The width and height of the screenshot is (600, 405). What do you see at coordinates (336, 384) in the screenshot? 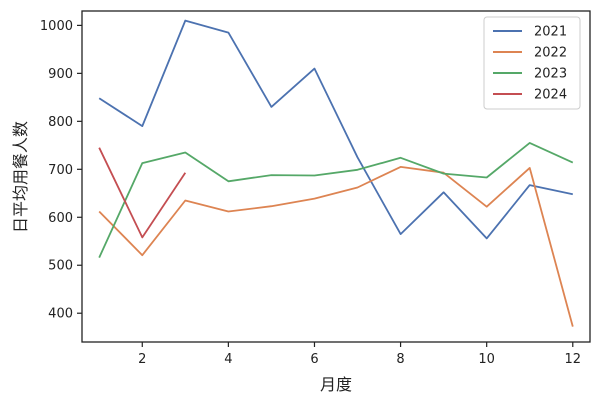
I see `x-axis-label: 月度` at bounding box center [336, 384].